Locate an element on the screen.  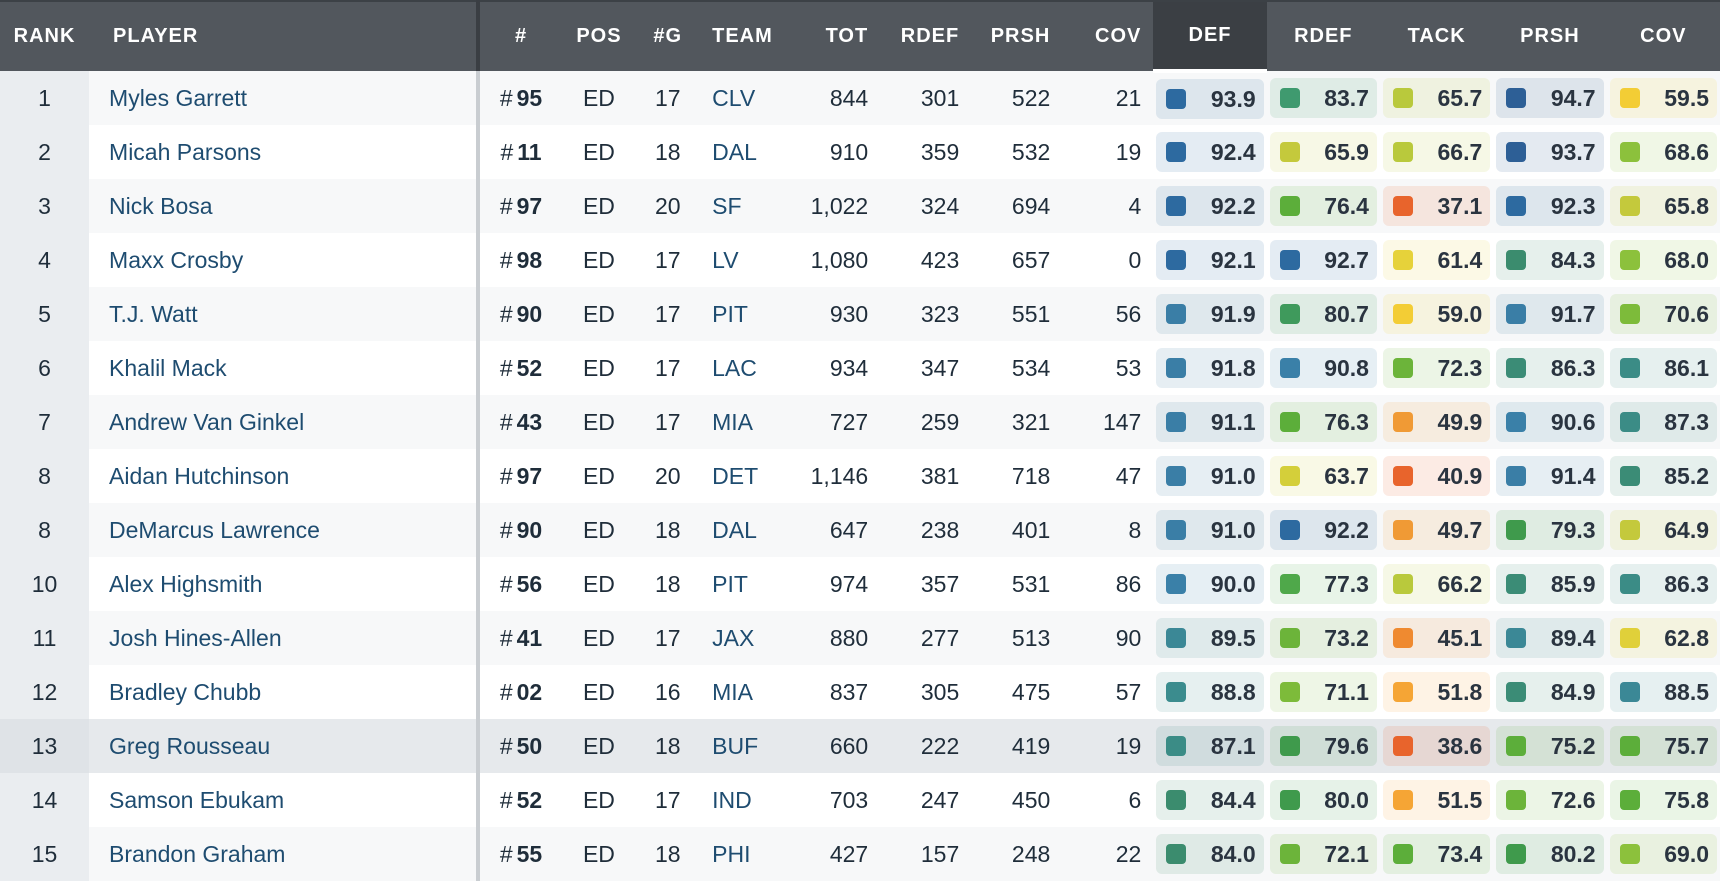
header-pass-rush-snaps: PRSH is located at coordinates (1017, 35).